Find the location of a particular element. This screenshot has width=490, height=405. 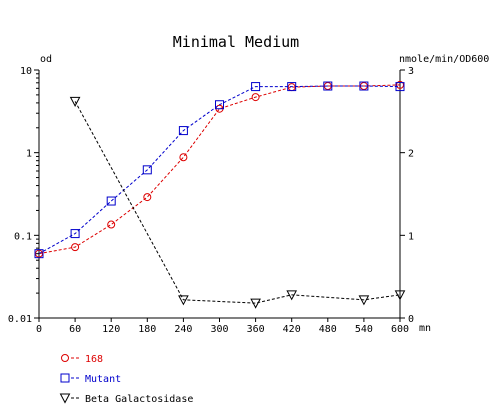

x-axis-label: mn is located at coordinates (425, 328).